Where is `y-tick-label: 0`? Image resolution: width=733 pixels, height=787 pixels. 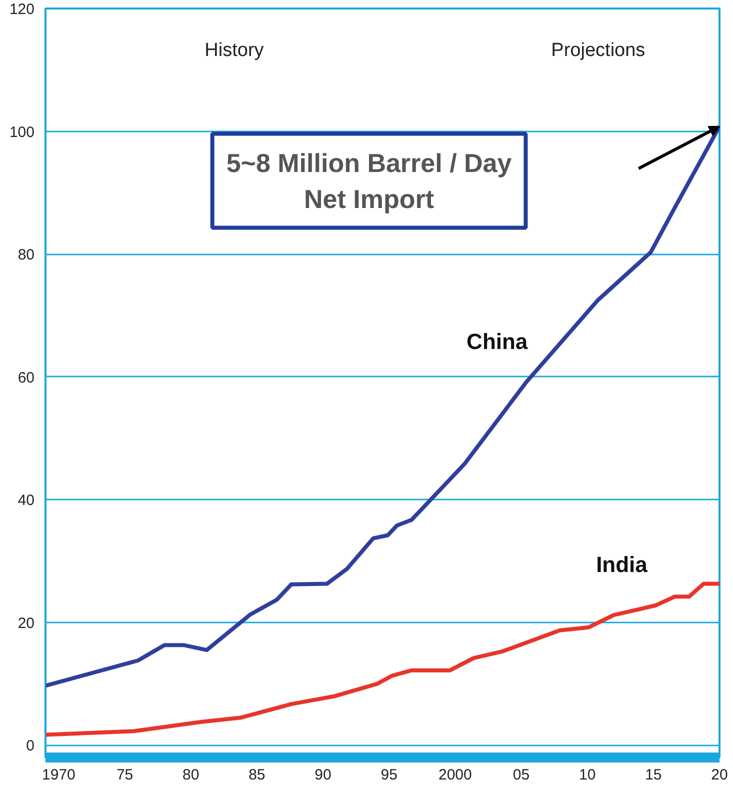 y-tick-label: 0 is located at coordinates (30, 746).